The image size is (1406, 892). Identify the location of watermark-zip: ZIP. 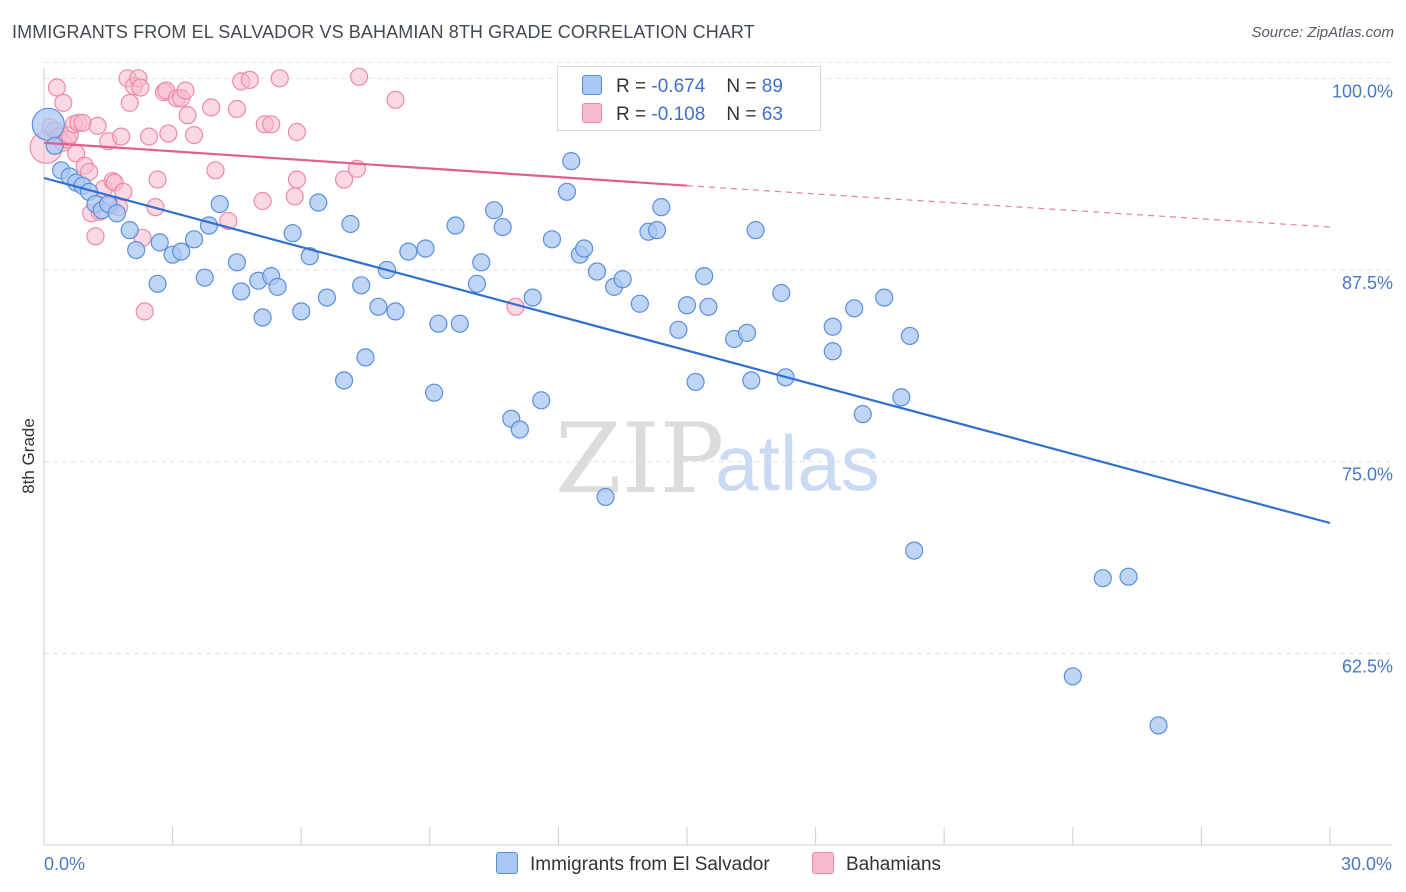
(639, 459).